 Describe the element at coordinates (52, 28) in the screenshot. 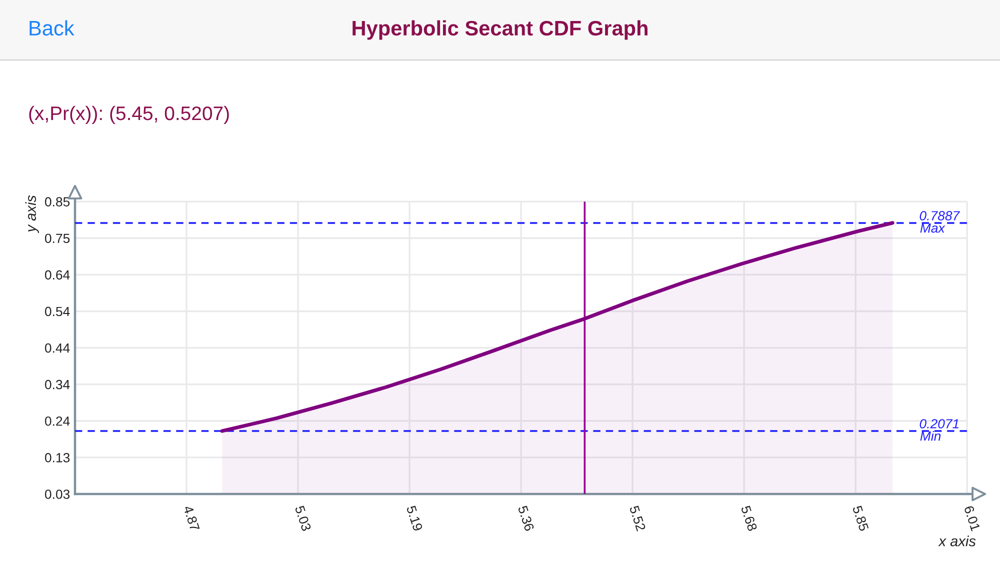

I see `text: Back` at that location.